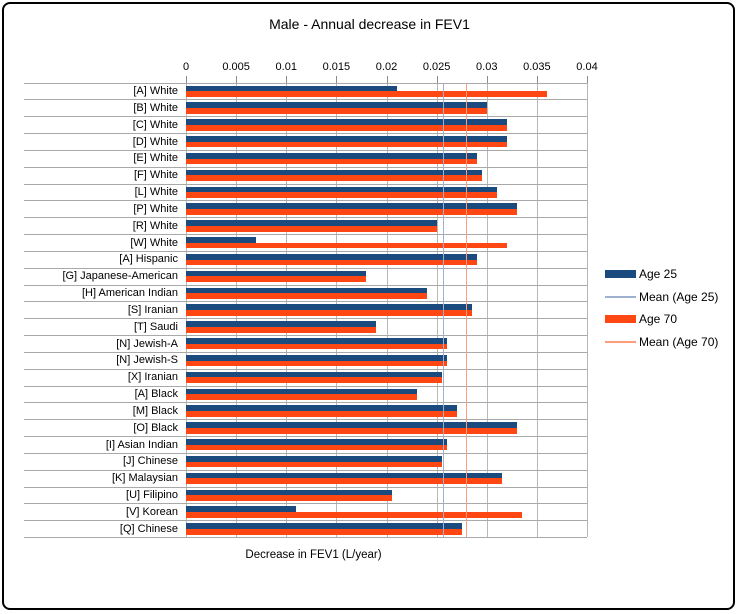 Image resolution: width=739 pixels, height=614 pixels. Describe the element at coordinates (156, 394) in the screenshot. I see `category-label: [A] Black` at that location.